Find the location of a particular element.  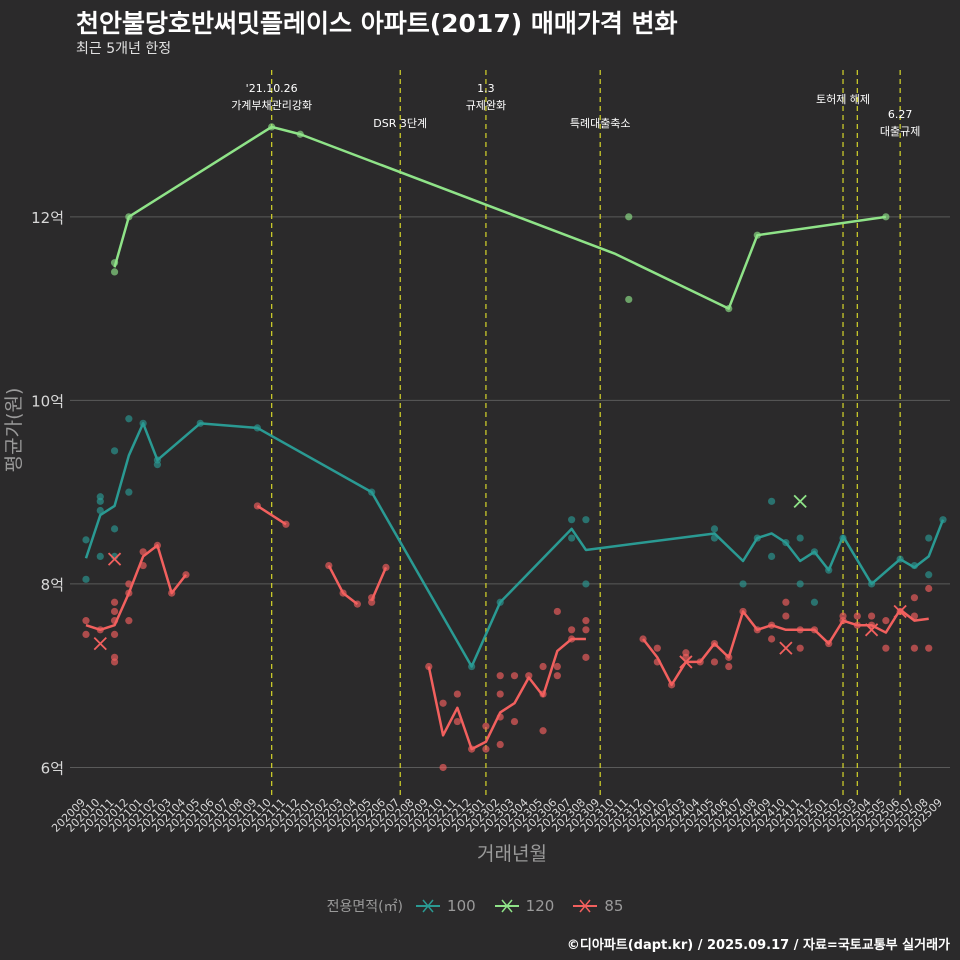

legend-key-100-icon is located at coordinates (428, 906).